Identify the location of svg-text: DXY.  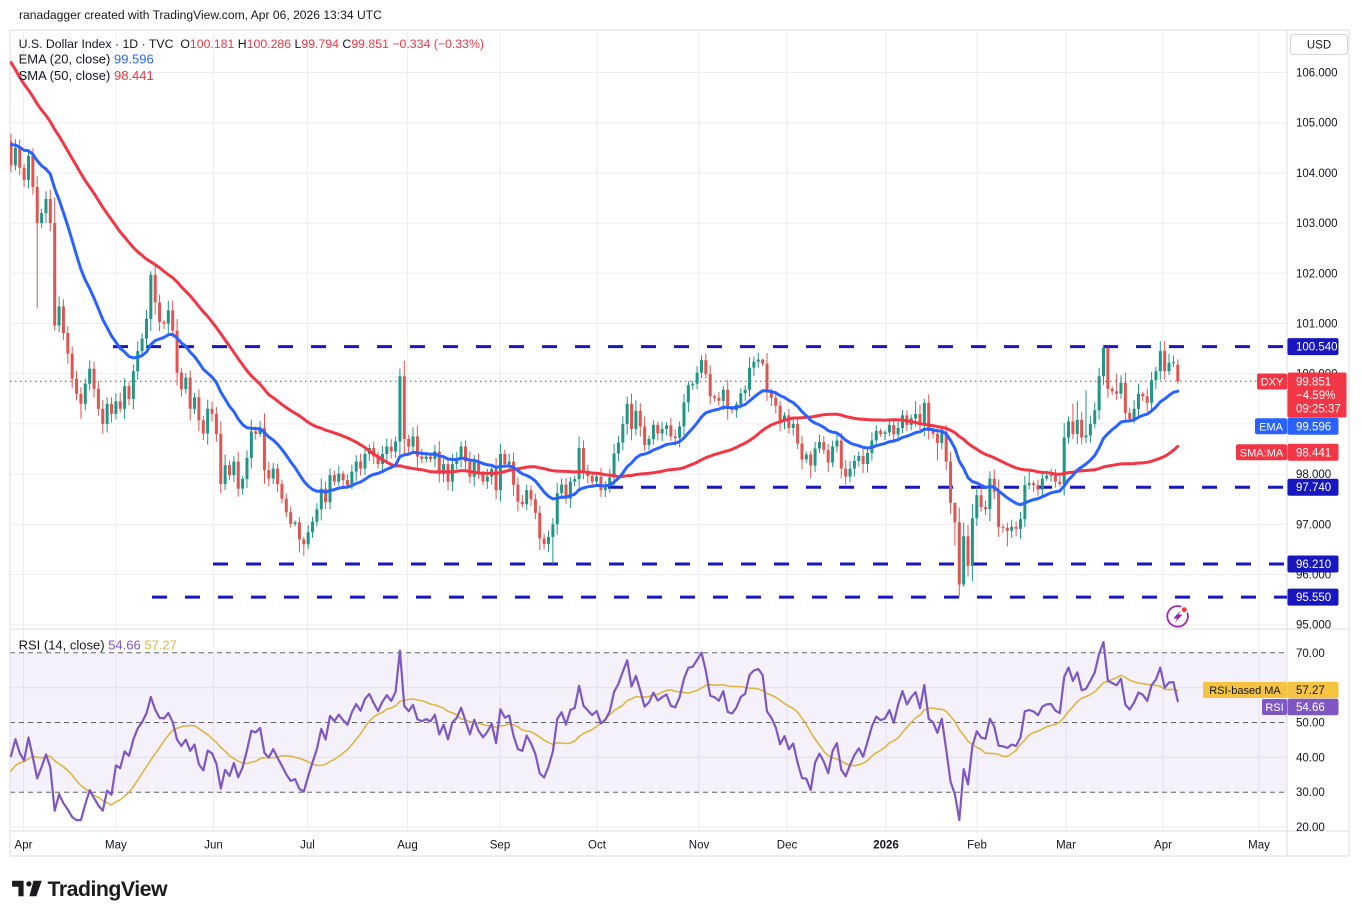
(1272, 383).